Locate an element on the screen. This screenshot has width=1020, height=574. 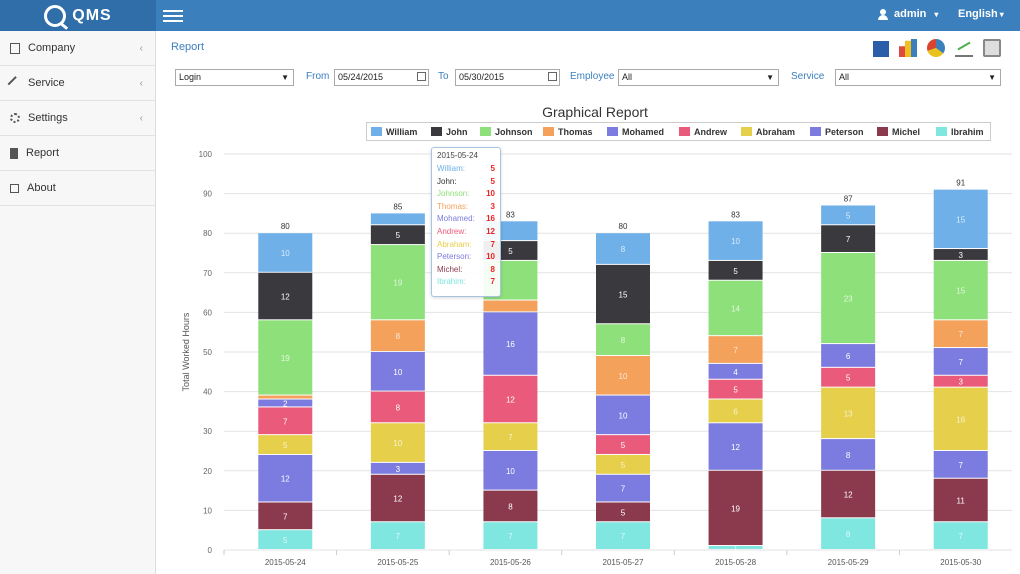
print-icon is located at coordinates (992, 48).